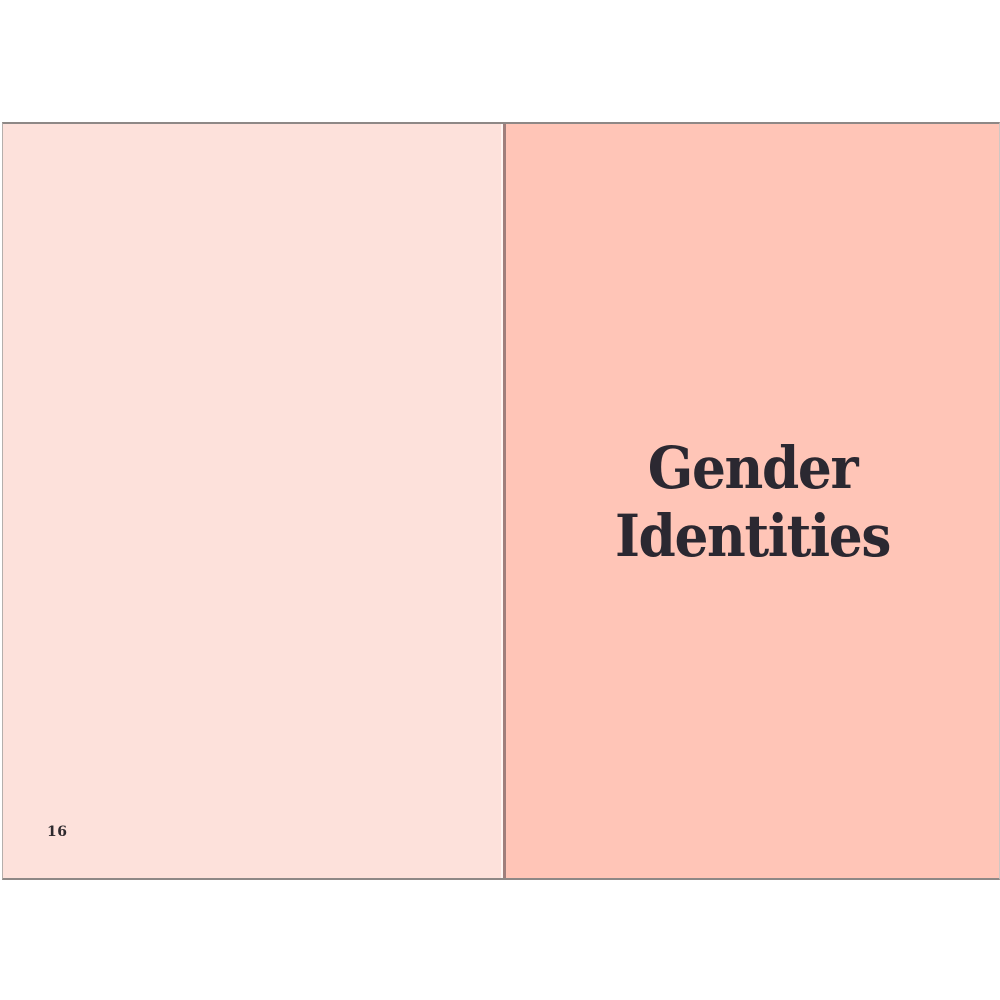 Image resolution: width=1000 pixels, height=1000 pixels. I want to click on chapter-title-line-1: Gender, so click(753, 468).